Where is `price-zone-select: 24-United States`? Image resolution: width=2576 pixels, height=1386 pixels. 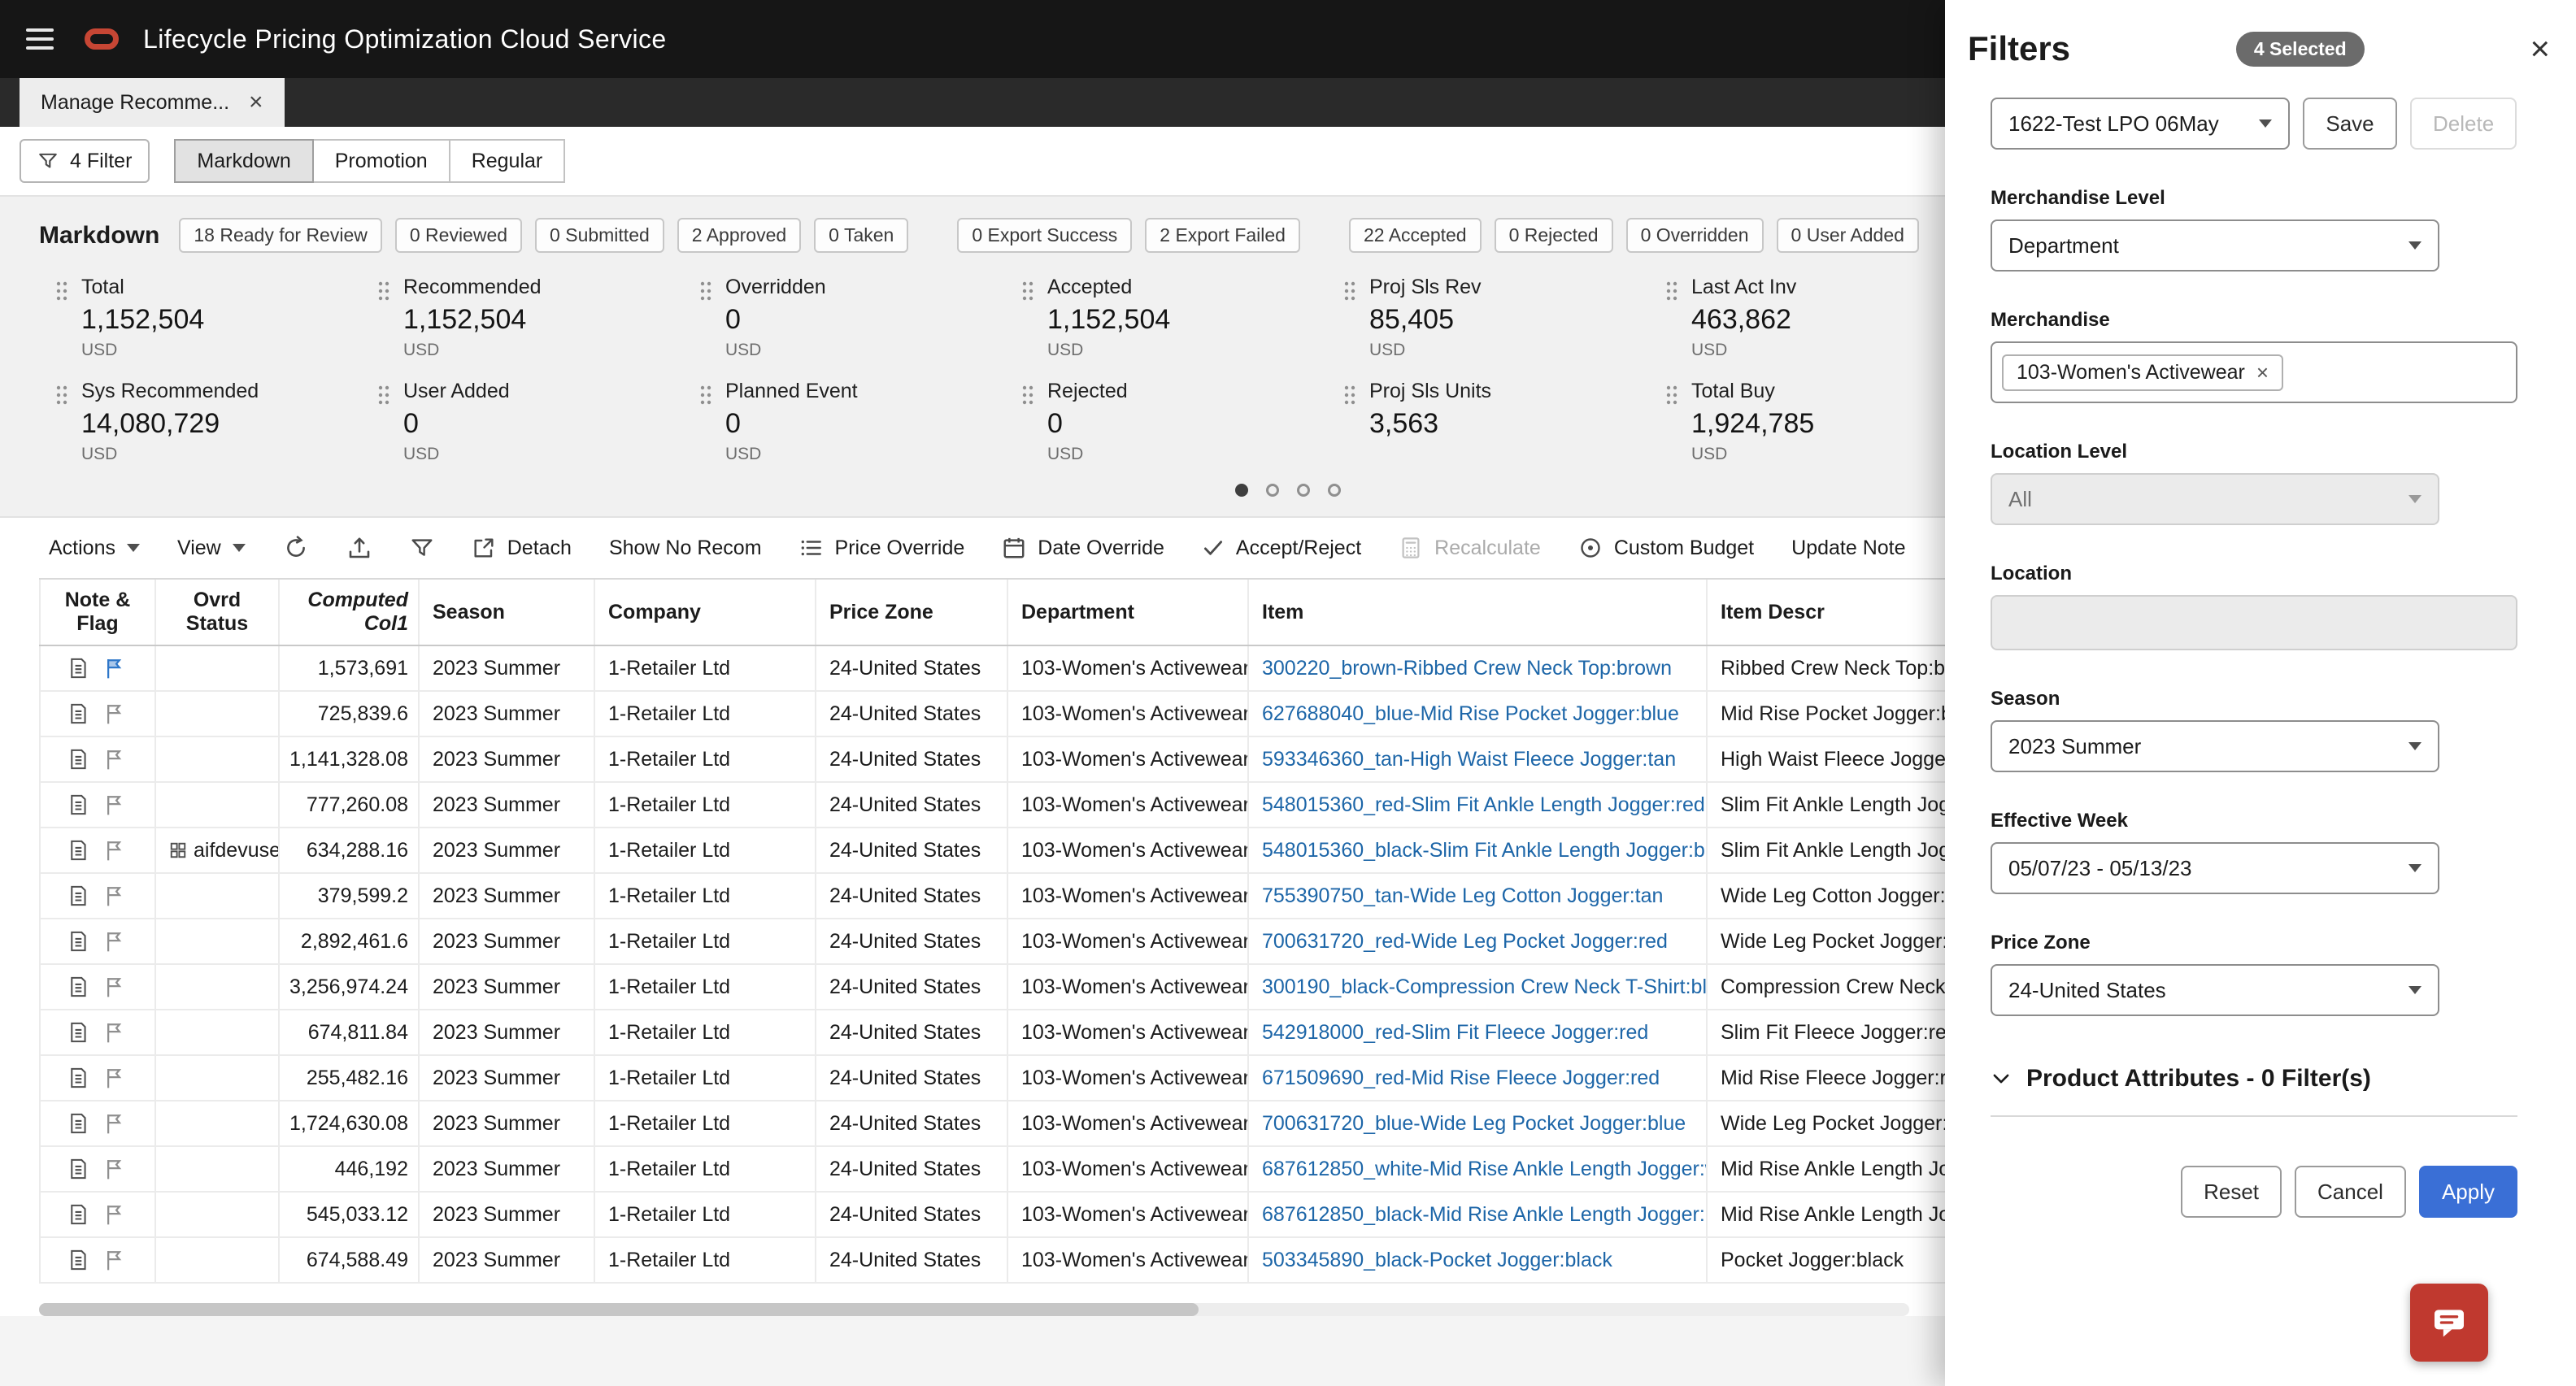
price-zone-select: 24-United States is located at coordinates (2215, 990).